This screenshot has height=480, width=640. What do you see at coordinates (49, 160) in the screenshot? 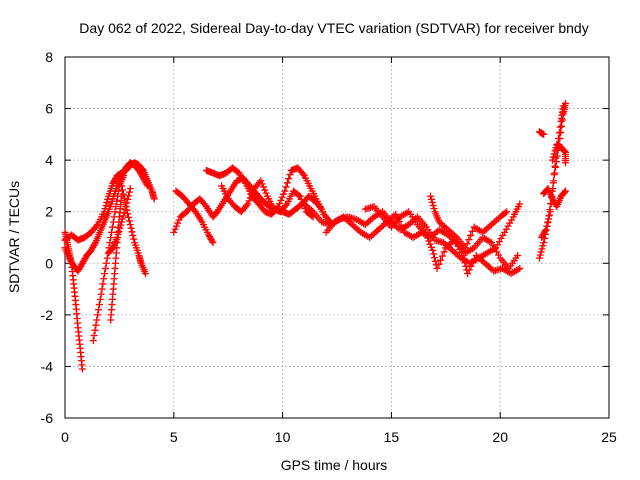
I see `y-tick-label: 4` at bounding box center [49, 160].